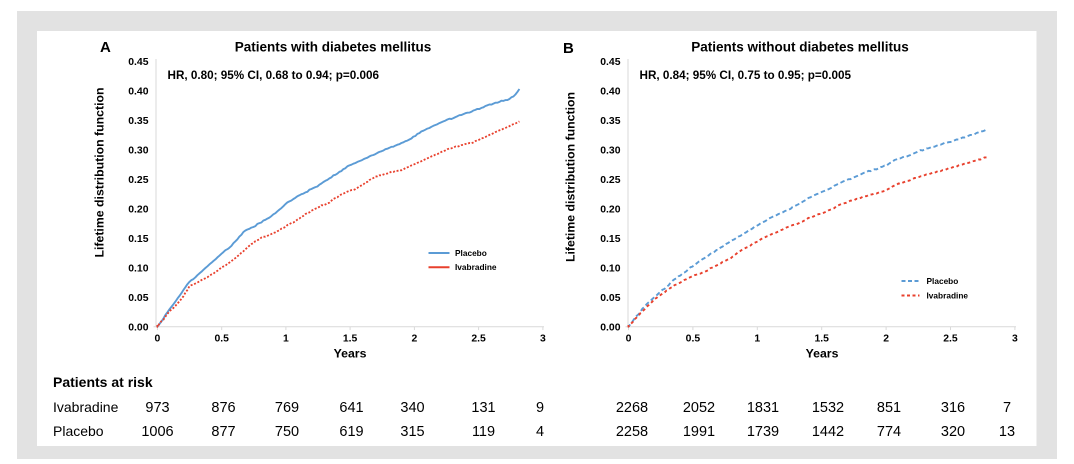  Describe the element at coordinates (571, 177) in the screenshot. I see `svg-text:Lifetime distribution functio: Lifetime distribution function` at that location.